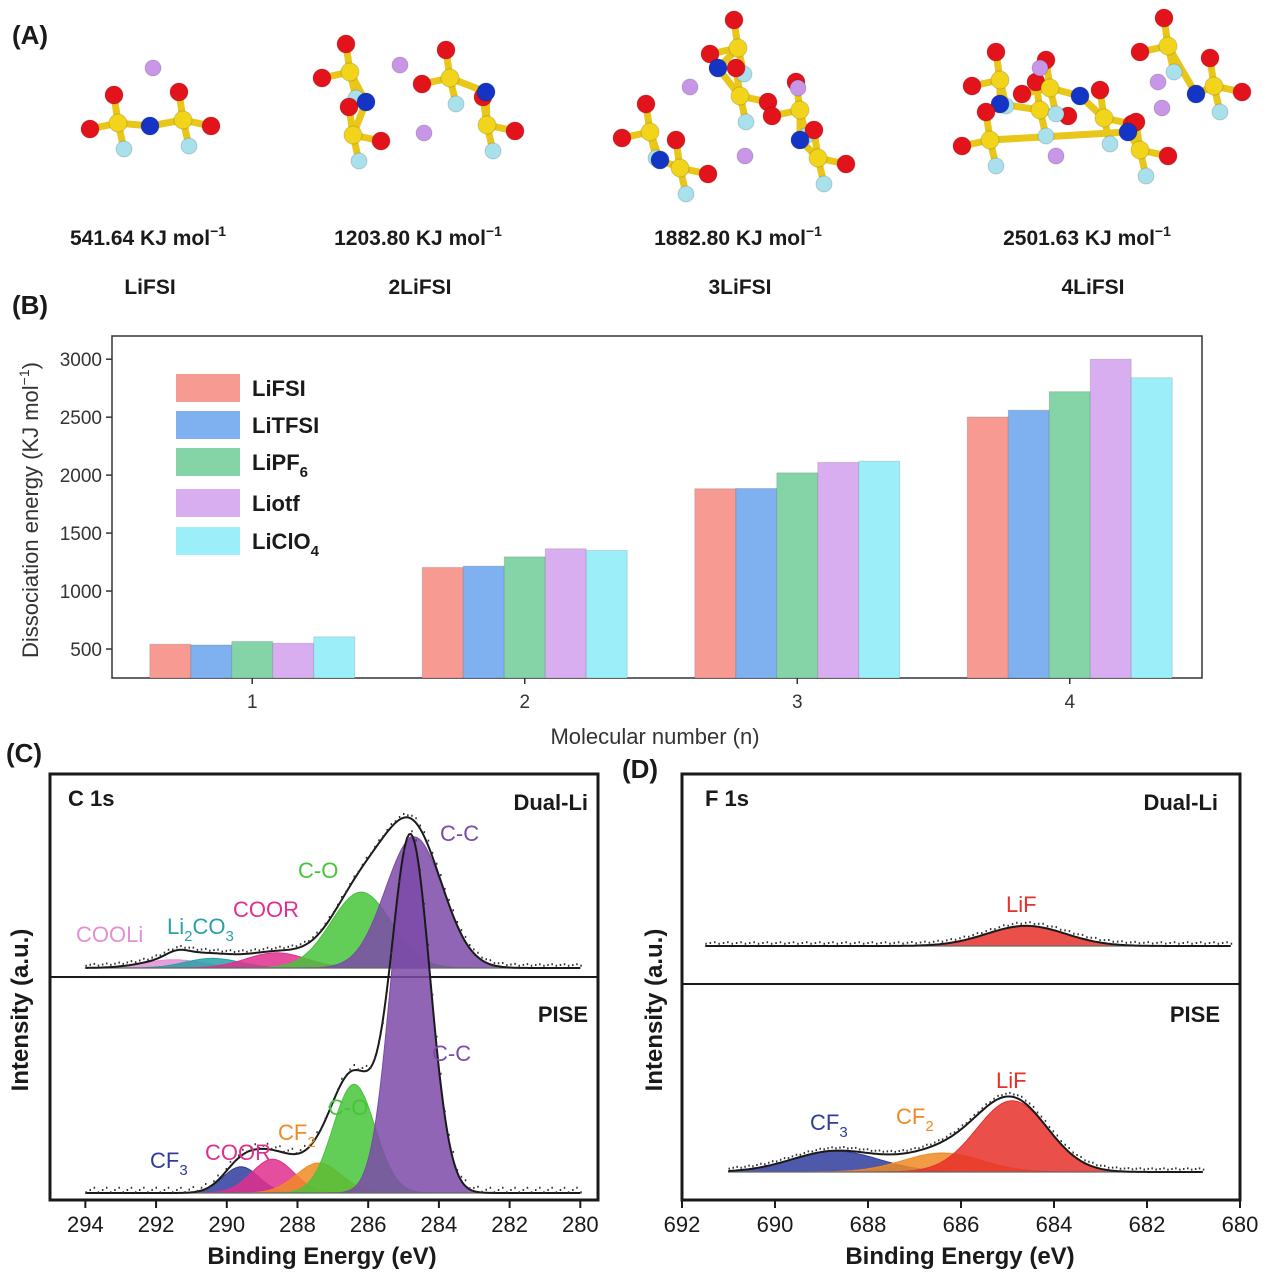 The width and height of the screenshot is (1268, 1280). Describe the element at coordinates (348, 1107) in the screenshot. I see `c-label-co-bottom: C-O` at that location.